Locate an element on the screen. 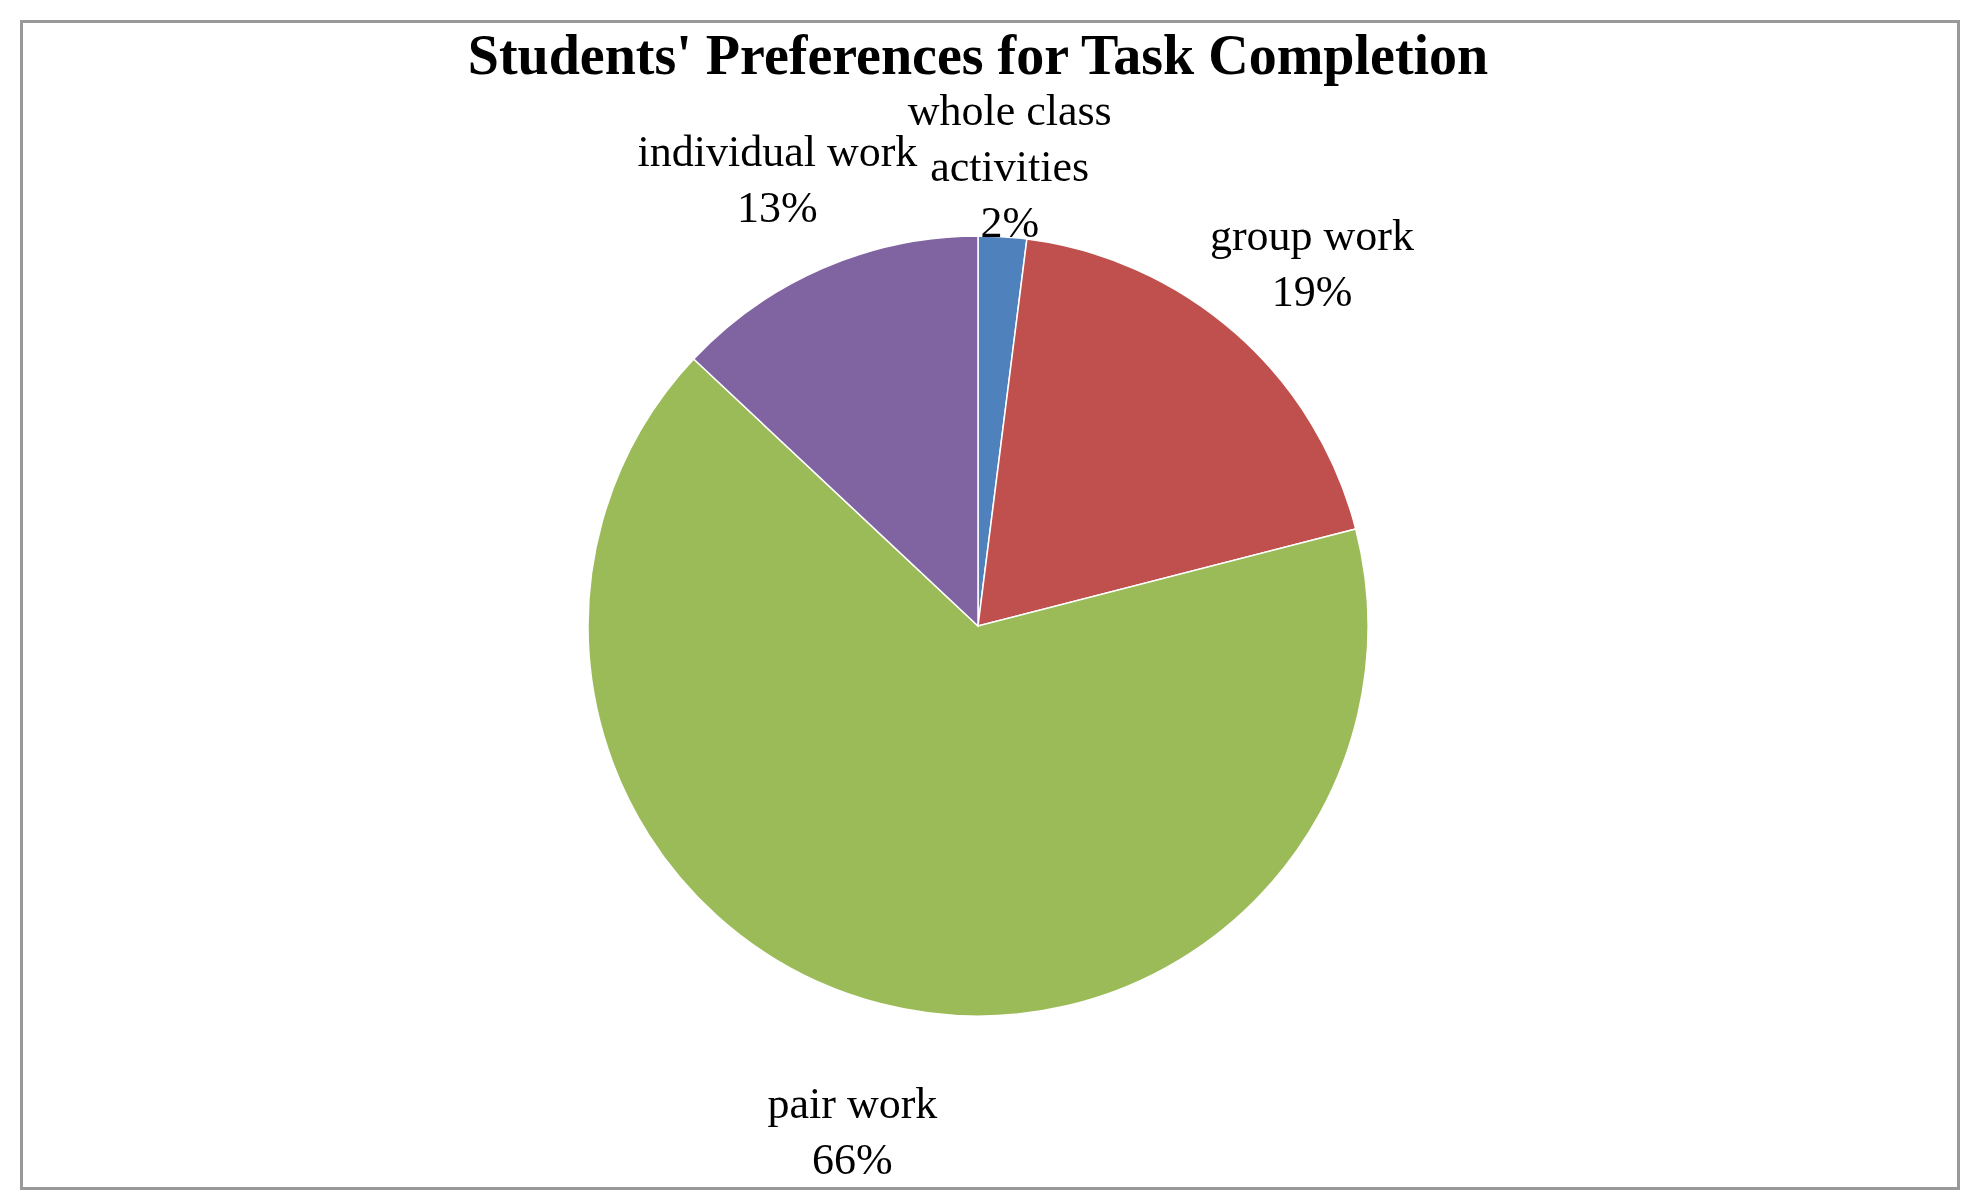  data-label: 13% is located at coordinates (777, 207).